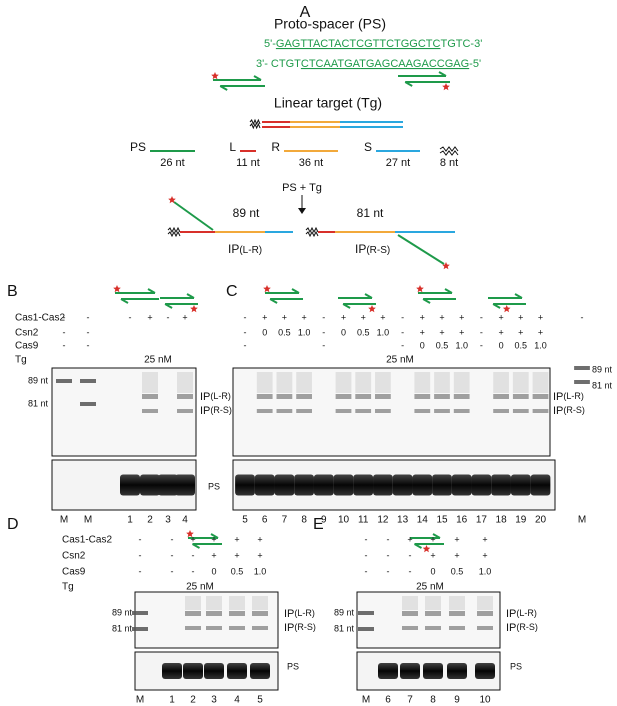  What do you see at coordinates (278, 64) in the screenshot?
I see `seq-part: 3'- CTGT` at bounding box center [278, 64].